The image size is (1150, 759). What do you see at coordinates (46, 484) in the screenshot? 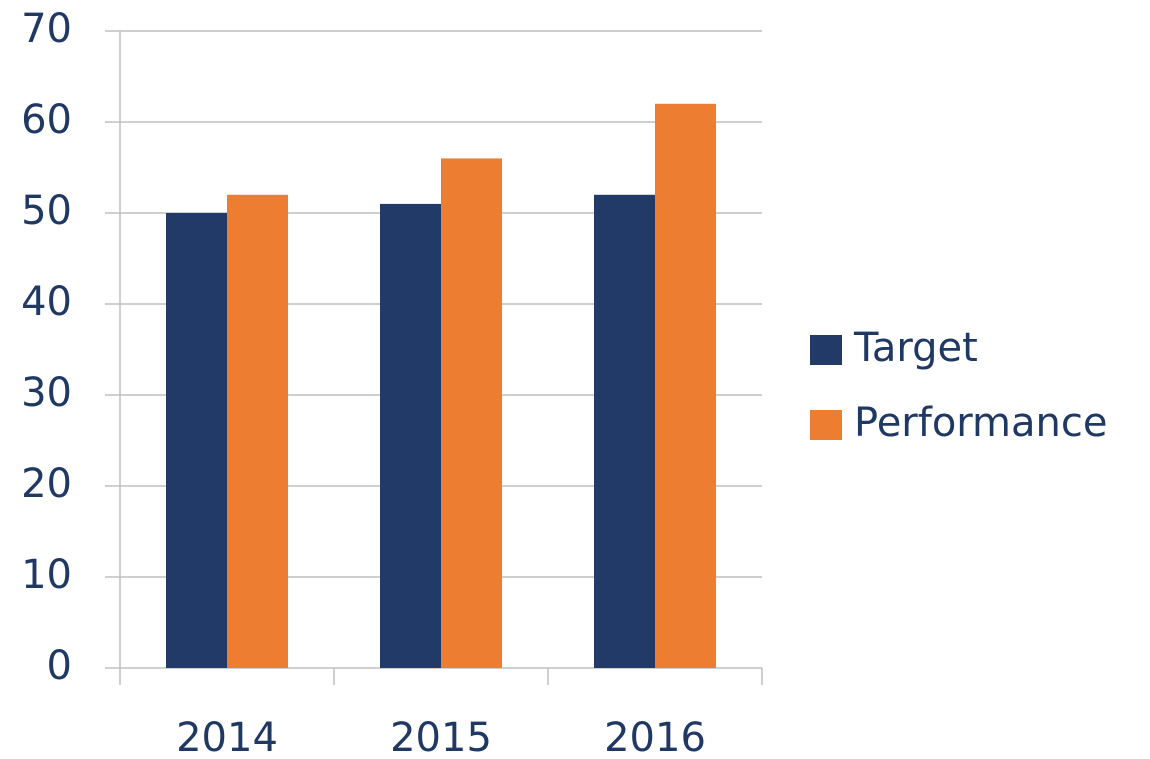
I see `y-tick-label: 20` at bounding box center [46, 484].